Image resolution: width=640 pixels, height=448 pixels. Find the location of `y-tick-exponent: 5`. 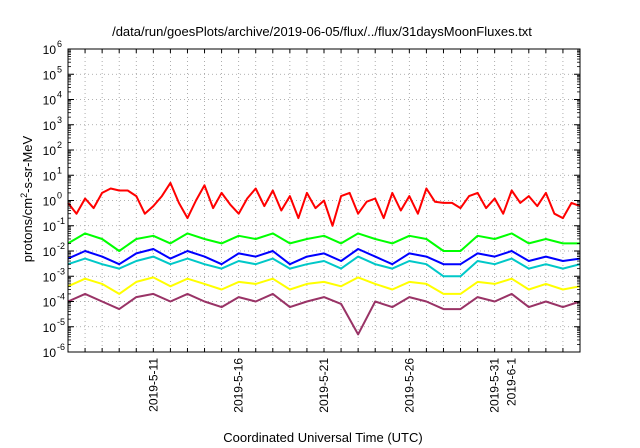

y-tick-exponent: 5 is located at coordinates (59, 69).